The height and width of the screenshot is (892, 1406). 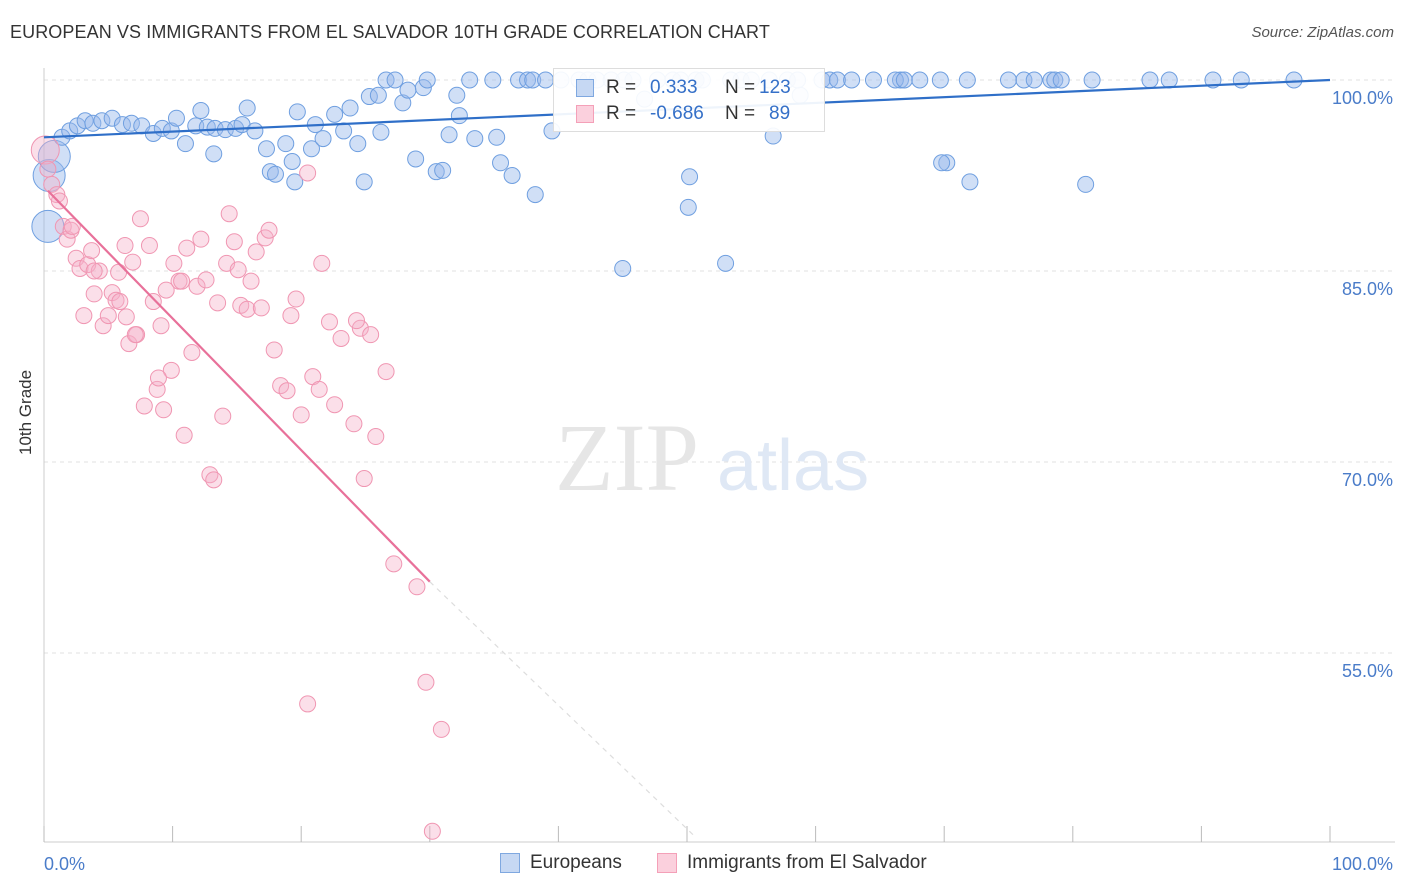 What do you see at coordinates (25, 412) in the screenshot?
I see `y-axis-title: 10th Grade` at bounding box center [25, 412].